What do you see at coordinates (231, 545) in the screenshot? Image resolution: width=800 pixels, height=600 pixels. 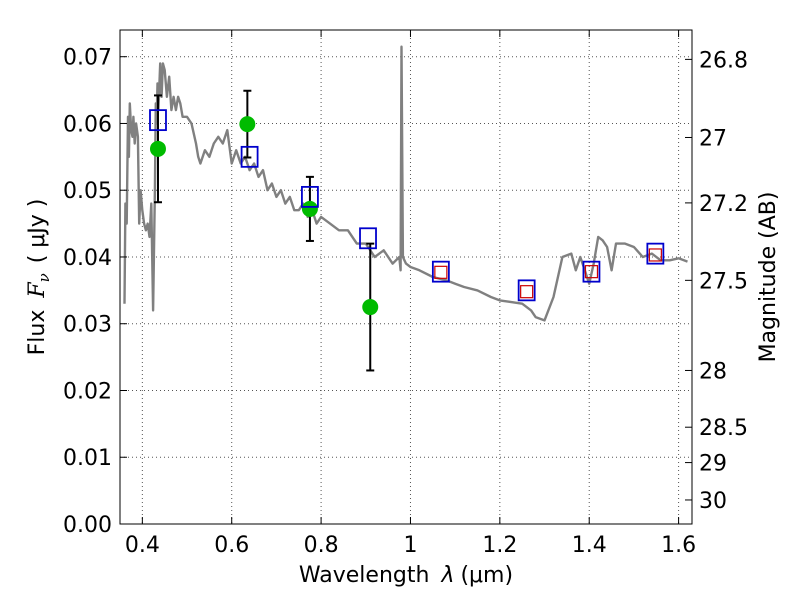 I see `x-tick-label: 0.6` at bounding box center [231, 545].